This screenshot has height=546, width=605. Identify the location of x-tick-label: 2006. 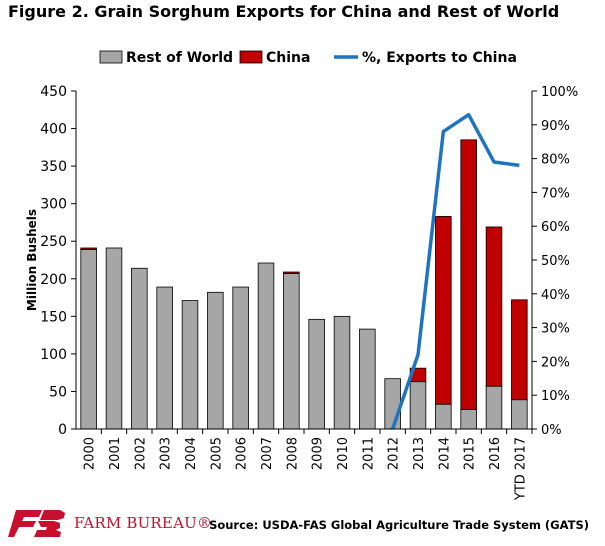
(242, 453).